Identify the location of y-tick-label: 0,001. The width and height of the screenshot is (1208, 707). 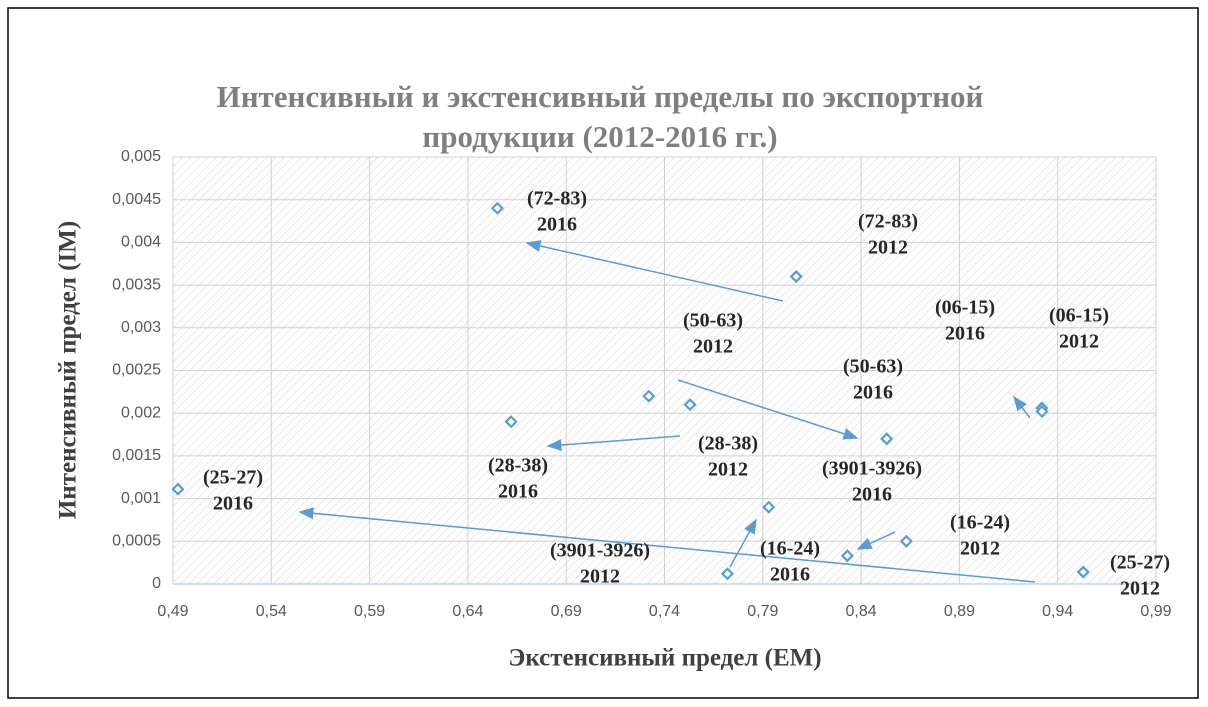
(141, 498).